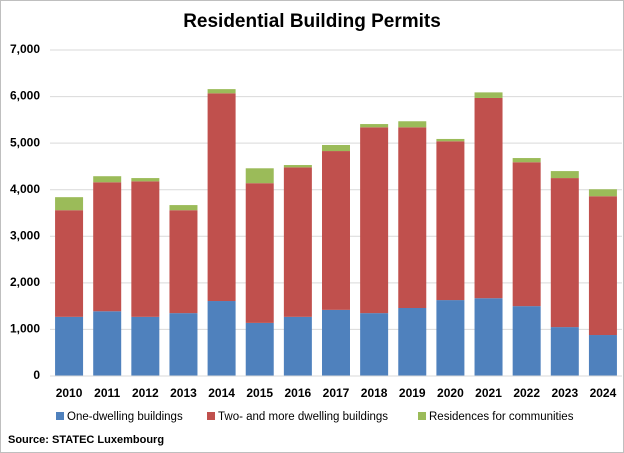 This screenshot has height=453, width=624. Describe the element at coordinates (25, 189) in the screenshot. I see `y-tick-label: 4,000` at that location.